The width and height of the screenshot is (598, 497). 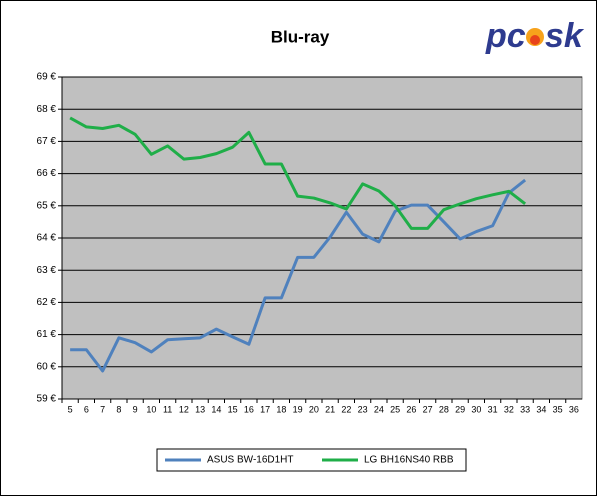 What do you see at coordinates (250, 460) in the screenshot?
I see `legend-label: ASUS BW-16D1HT` at bounding box center [250, 460].